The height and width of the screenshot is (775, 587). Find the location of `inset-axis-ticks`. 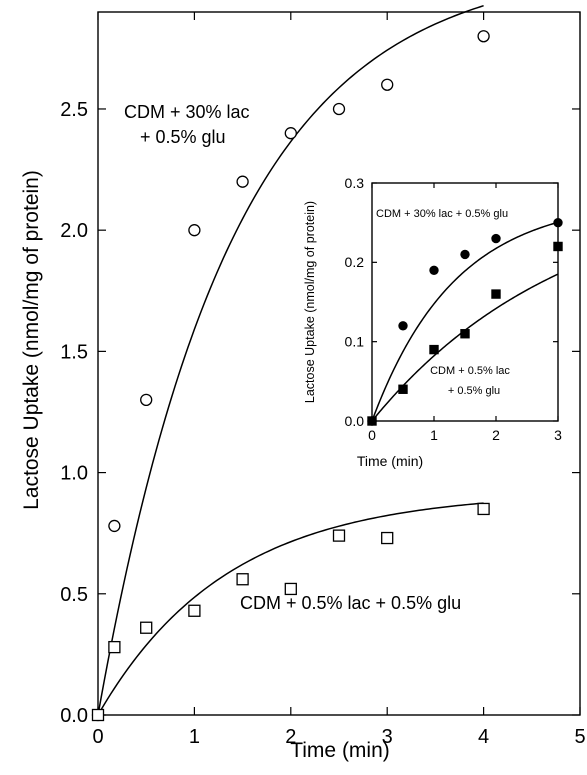

inset-axis-ticks is located at coordinates (465, 302).